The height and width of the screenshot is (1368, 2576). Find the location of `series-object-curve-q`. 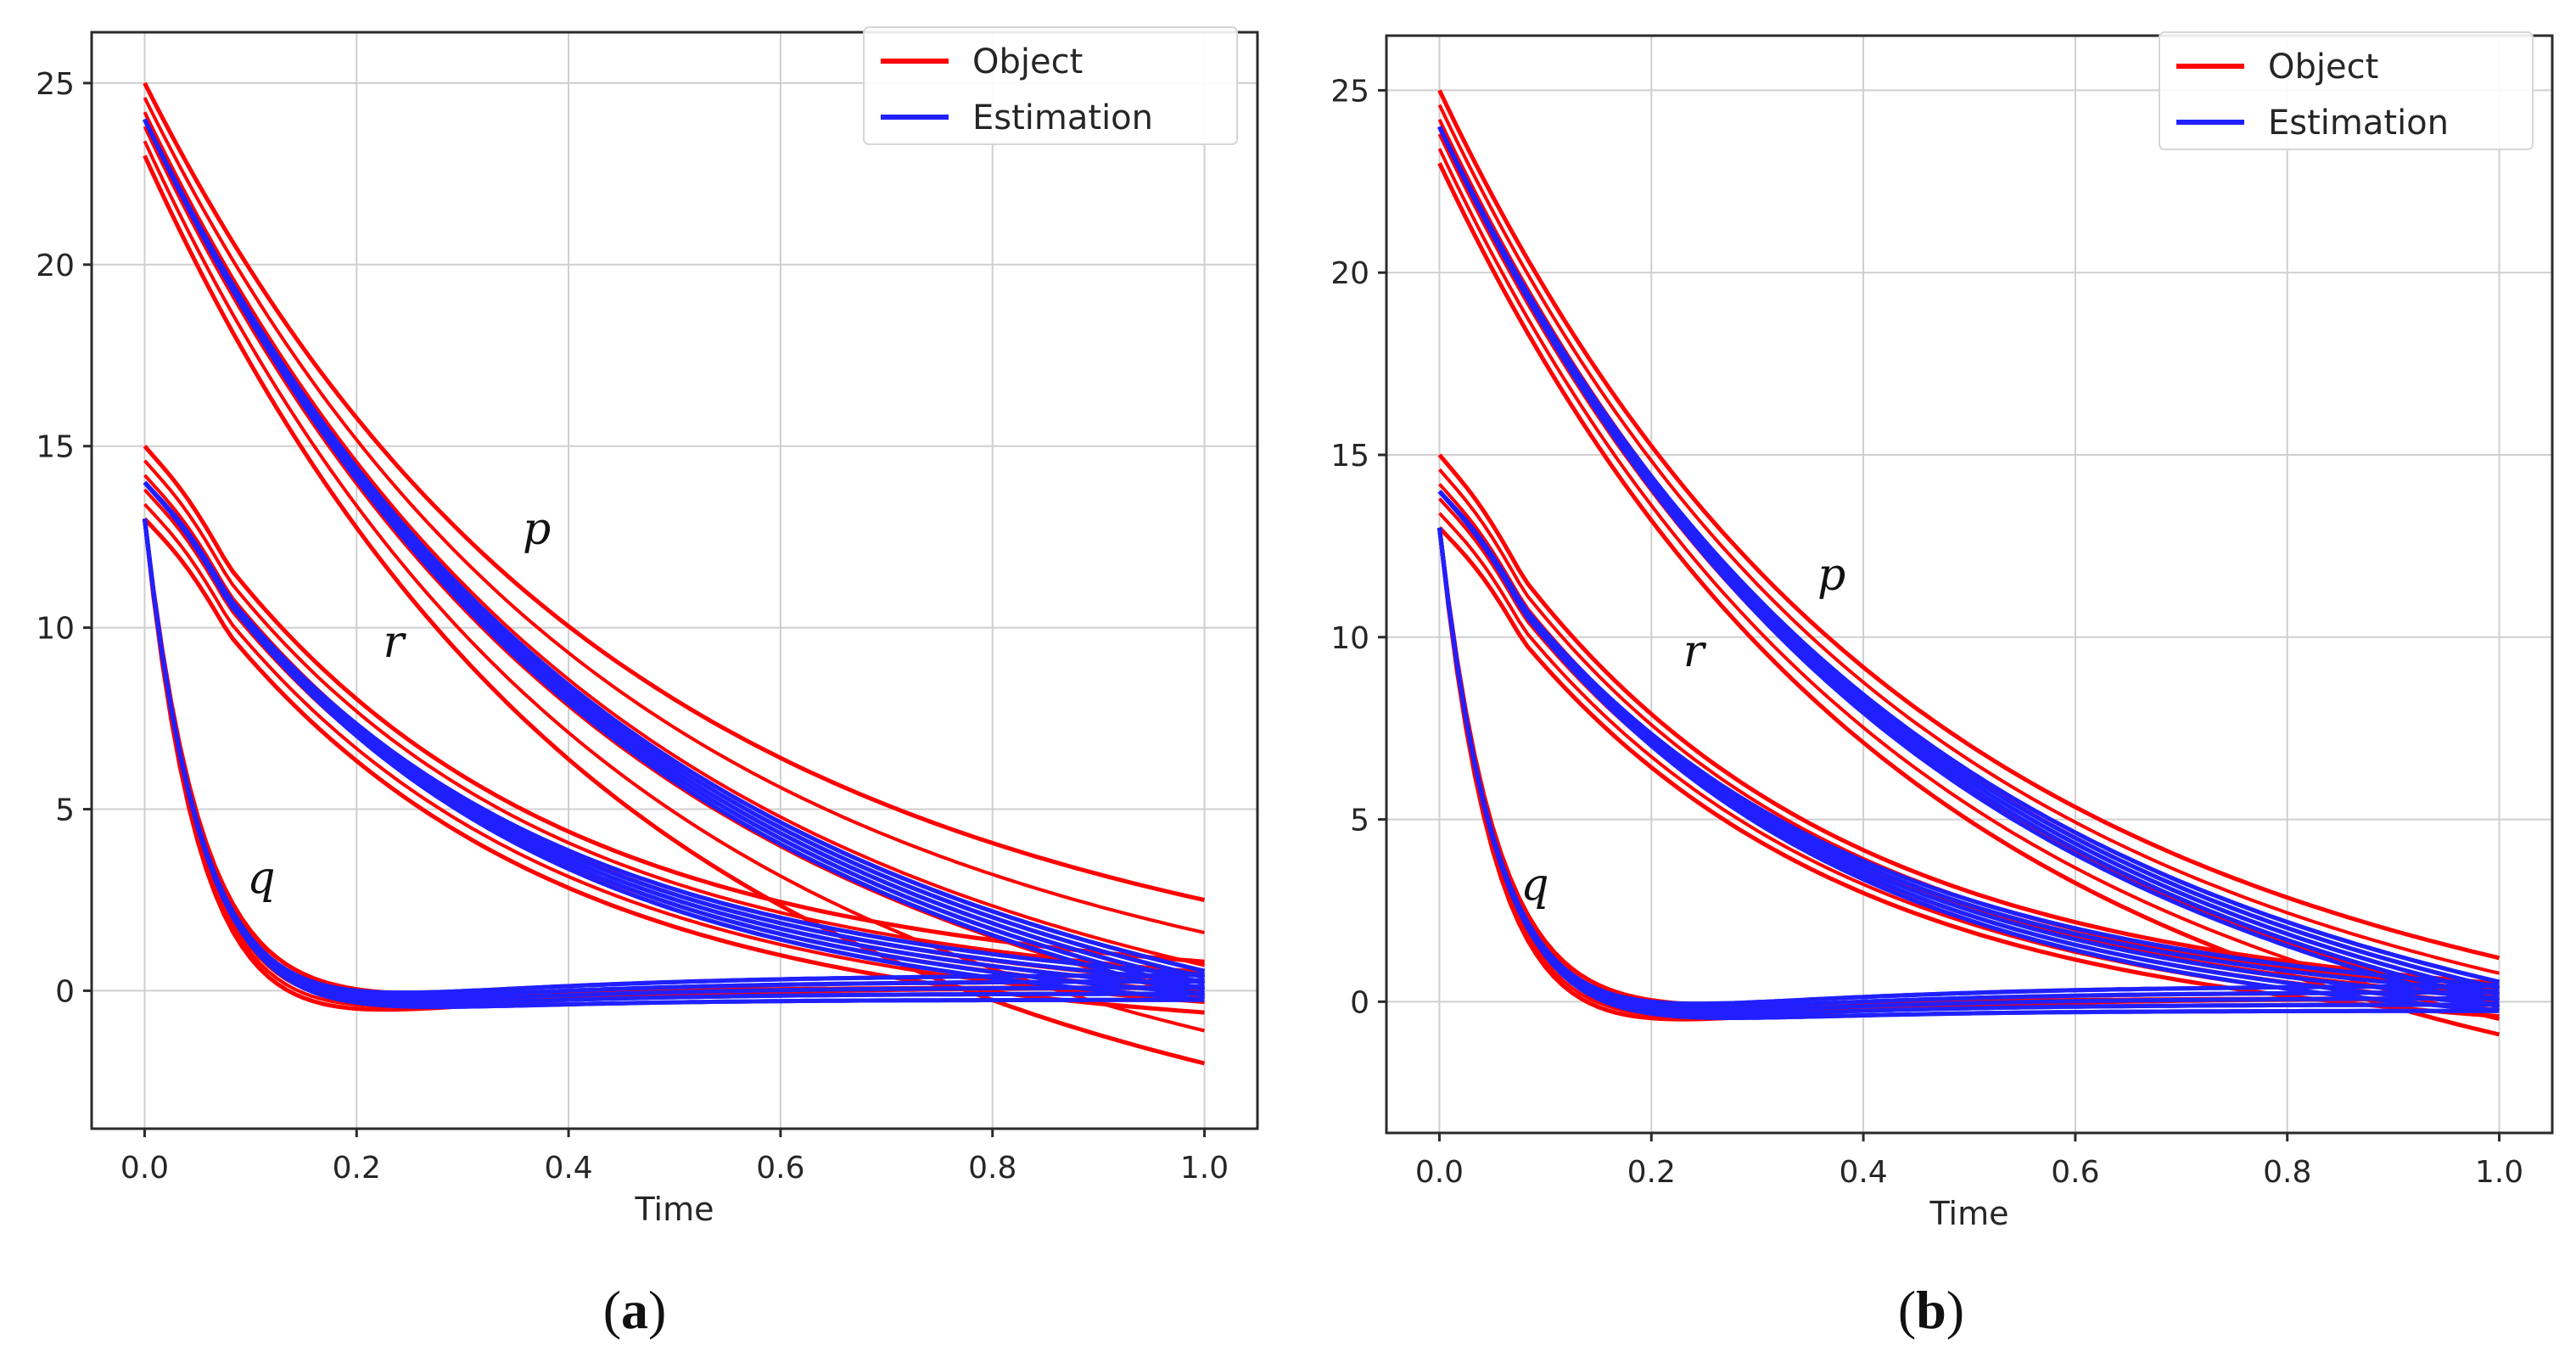

series-object-curve-q is located at coordinates (1969, 768).